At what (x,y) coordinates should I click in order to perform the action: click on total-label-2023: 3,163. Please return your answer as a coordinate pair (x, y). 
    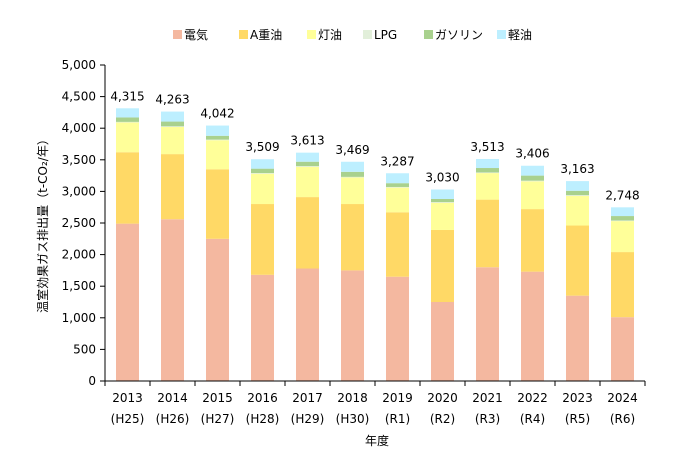
    Looking at the image, I should click on (577, 169).